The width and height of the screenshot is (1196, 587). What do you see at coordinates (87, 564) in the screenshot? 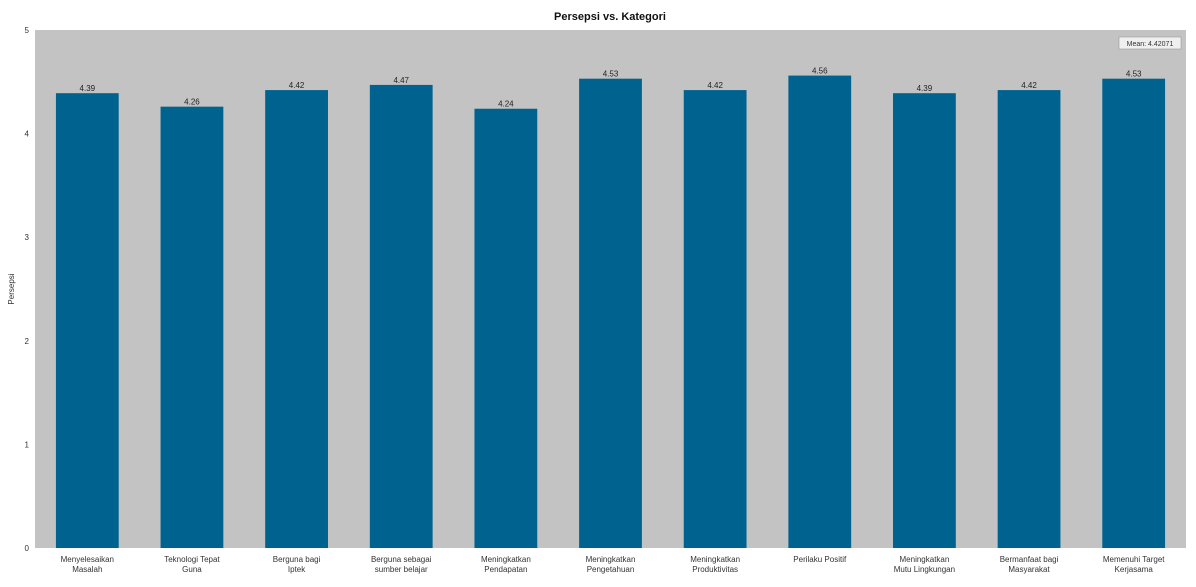
I see `x-tick-label: Menyelesaikan Masalah` at bounding box center [87, 564].